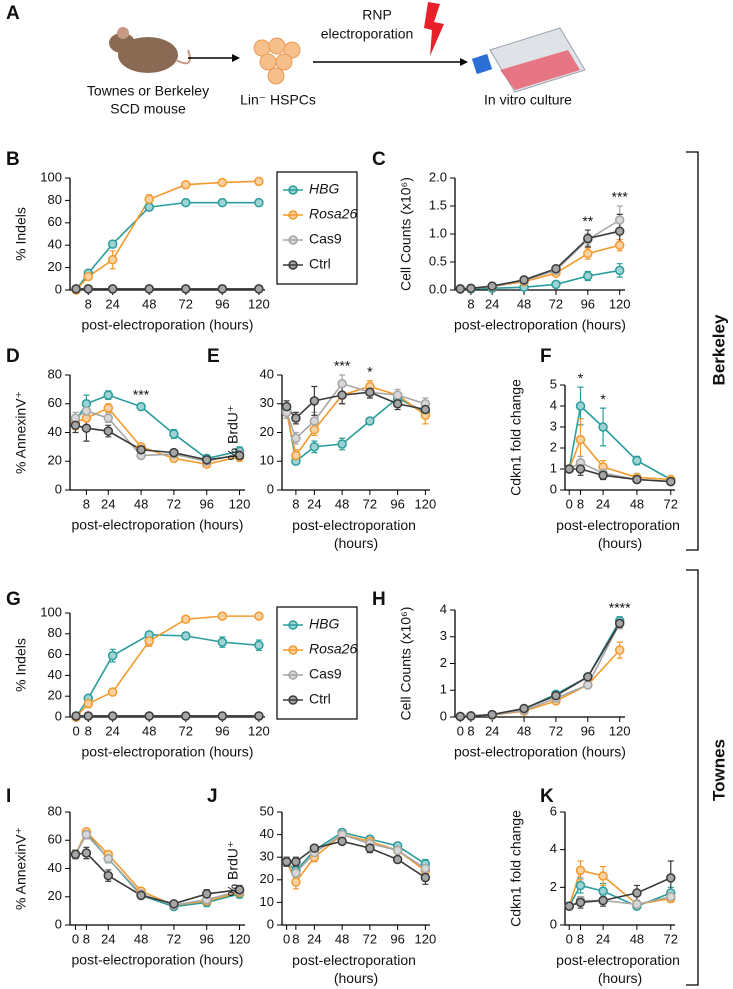 This screenshot has height=989, width=733. Describe the element at coordinates (278, 100) in the screenshot. I see `cells-label: Lin⁻ HSPCs` at that location.